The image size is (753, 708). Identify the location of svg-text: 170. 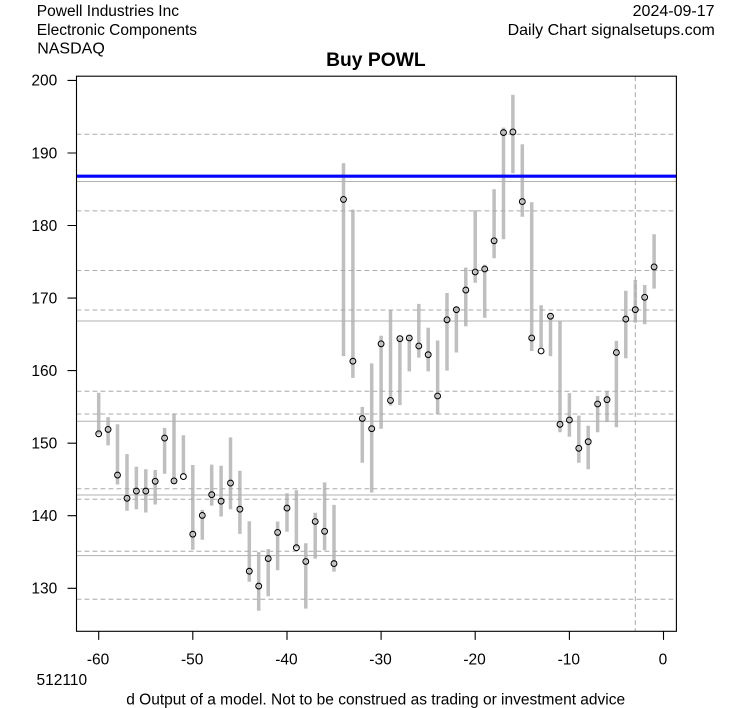
(44, 298).